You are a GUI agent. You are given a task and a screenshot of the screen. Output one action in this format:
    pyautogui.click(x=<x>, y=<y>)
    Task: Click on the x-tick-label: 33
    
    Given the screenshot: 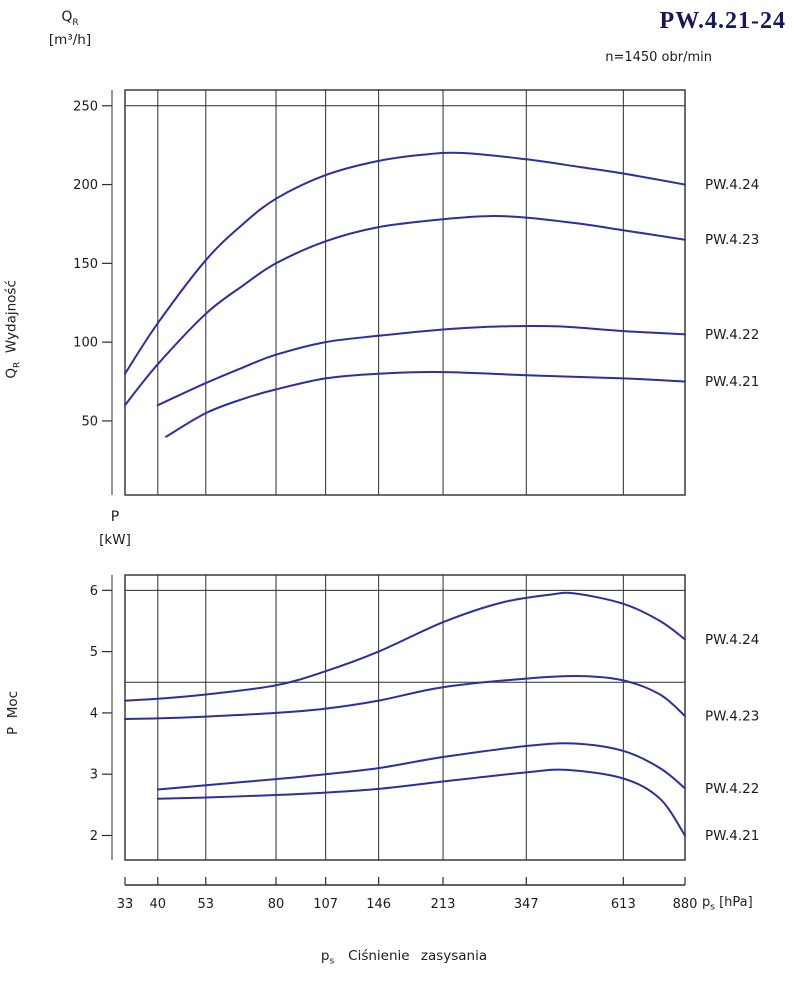 What is the action you would take?
    pyautogui.click(x=125, y=904)
    